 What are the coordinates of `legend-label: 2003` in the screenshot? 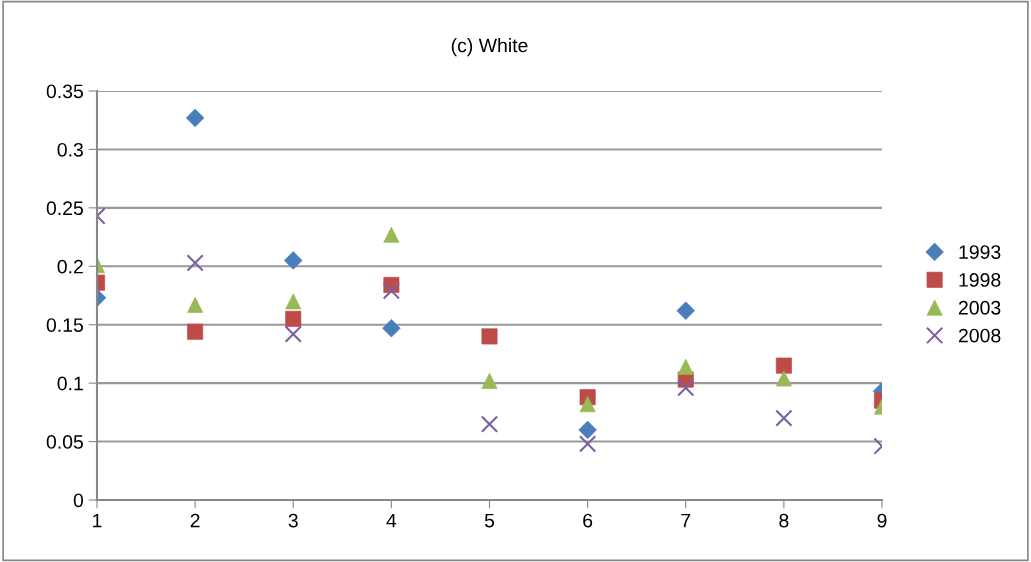 It's located at (979, 307).